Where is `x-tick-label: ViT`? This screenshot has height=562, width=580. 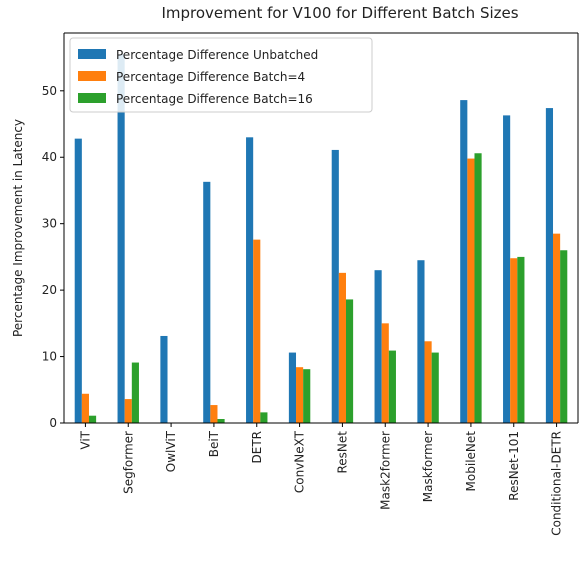
x-tick-label: ViT is located at coordinates (85, 439).